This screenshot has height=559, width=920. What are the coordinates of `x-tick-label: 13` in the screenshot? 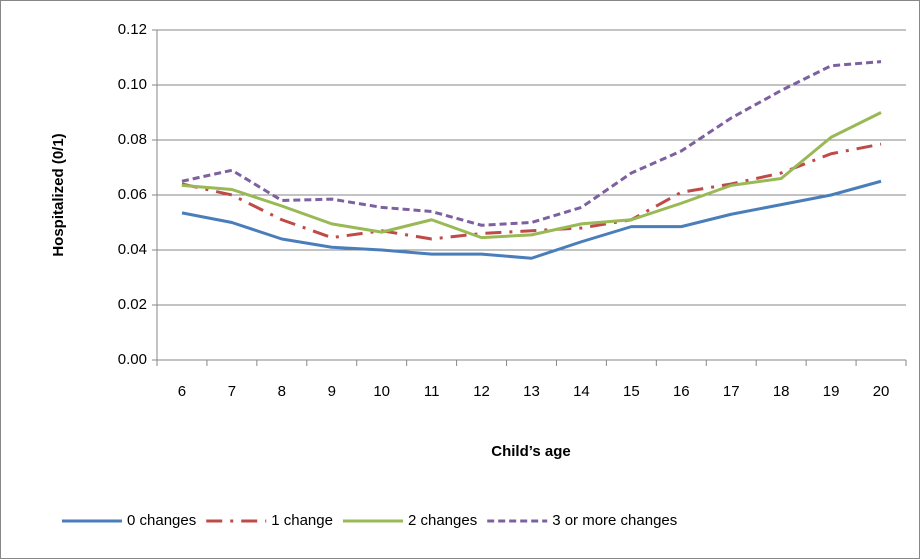 It's located at (531, 391).